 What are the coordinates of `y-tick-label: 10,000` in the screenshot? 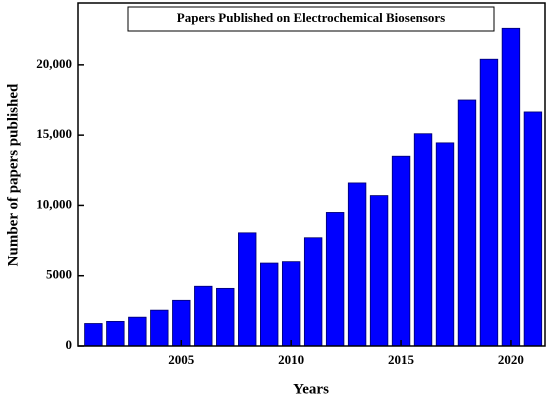 It's located at (54, 203).